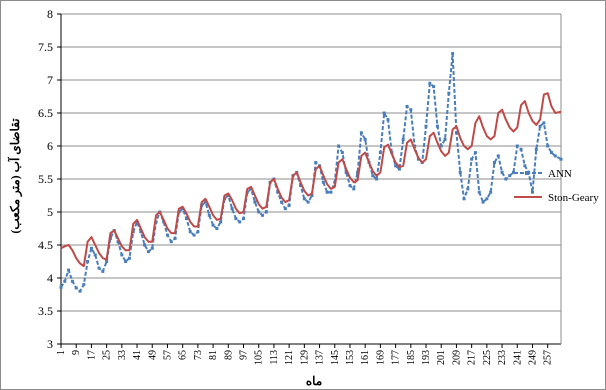  I want to click on x-tick-label: 121, so click(289, 357).